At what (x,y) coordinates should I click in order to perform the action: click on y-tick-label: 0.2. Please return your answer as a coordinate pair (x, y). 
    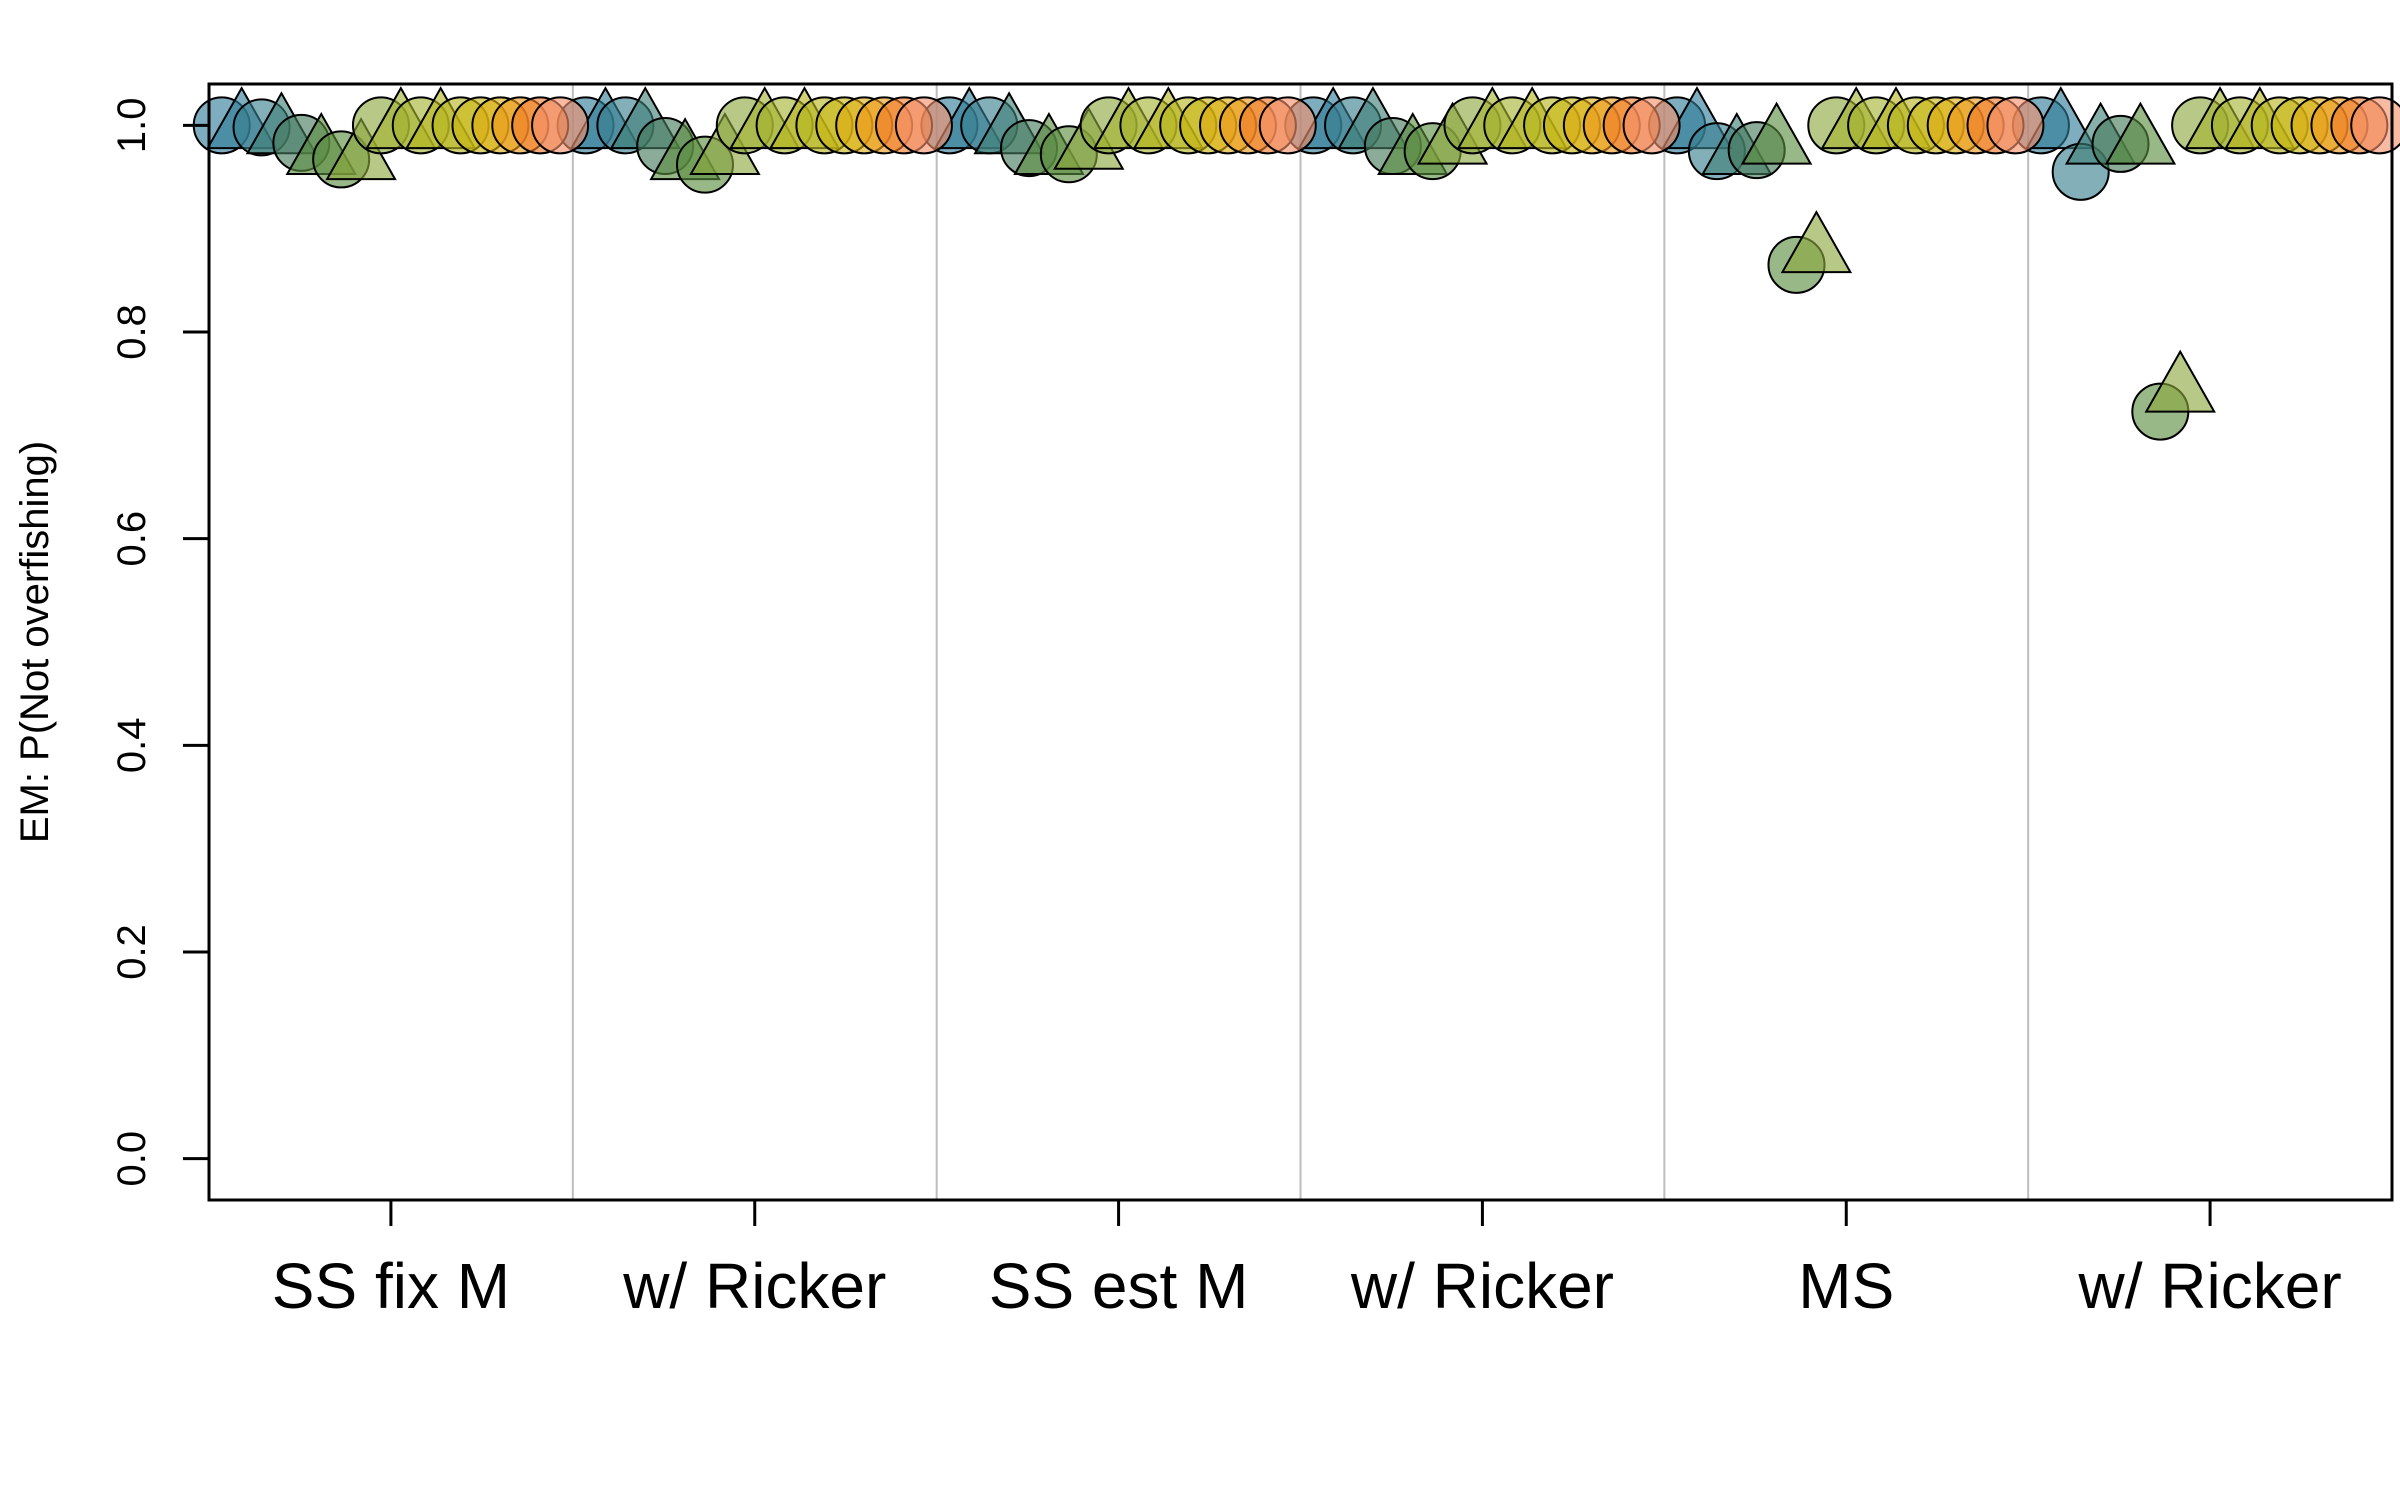
    Looking at the image, I should click on (132, 952).